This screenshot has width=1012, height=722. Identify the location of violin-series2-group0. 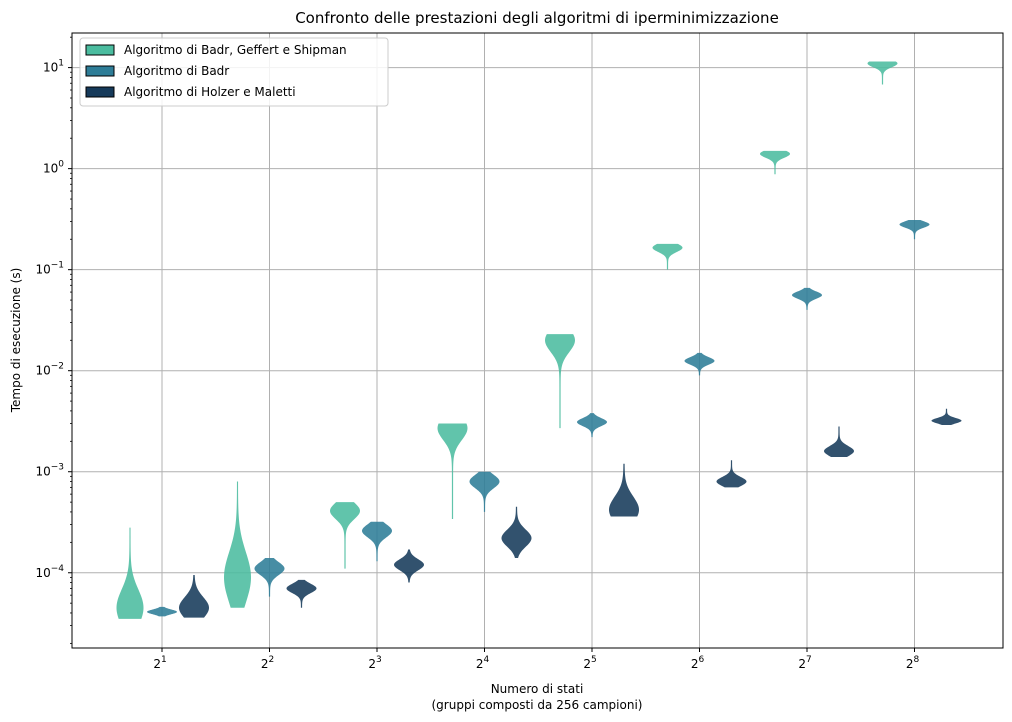
(194, 596).